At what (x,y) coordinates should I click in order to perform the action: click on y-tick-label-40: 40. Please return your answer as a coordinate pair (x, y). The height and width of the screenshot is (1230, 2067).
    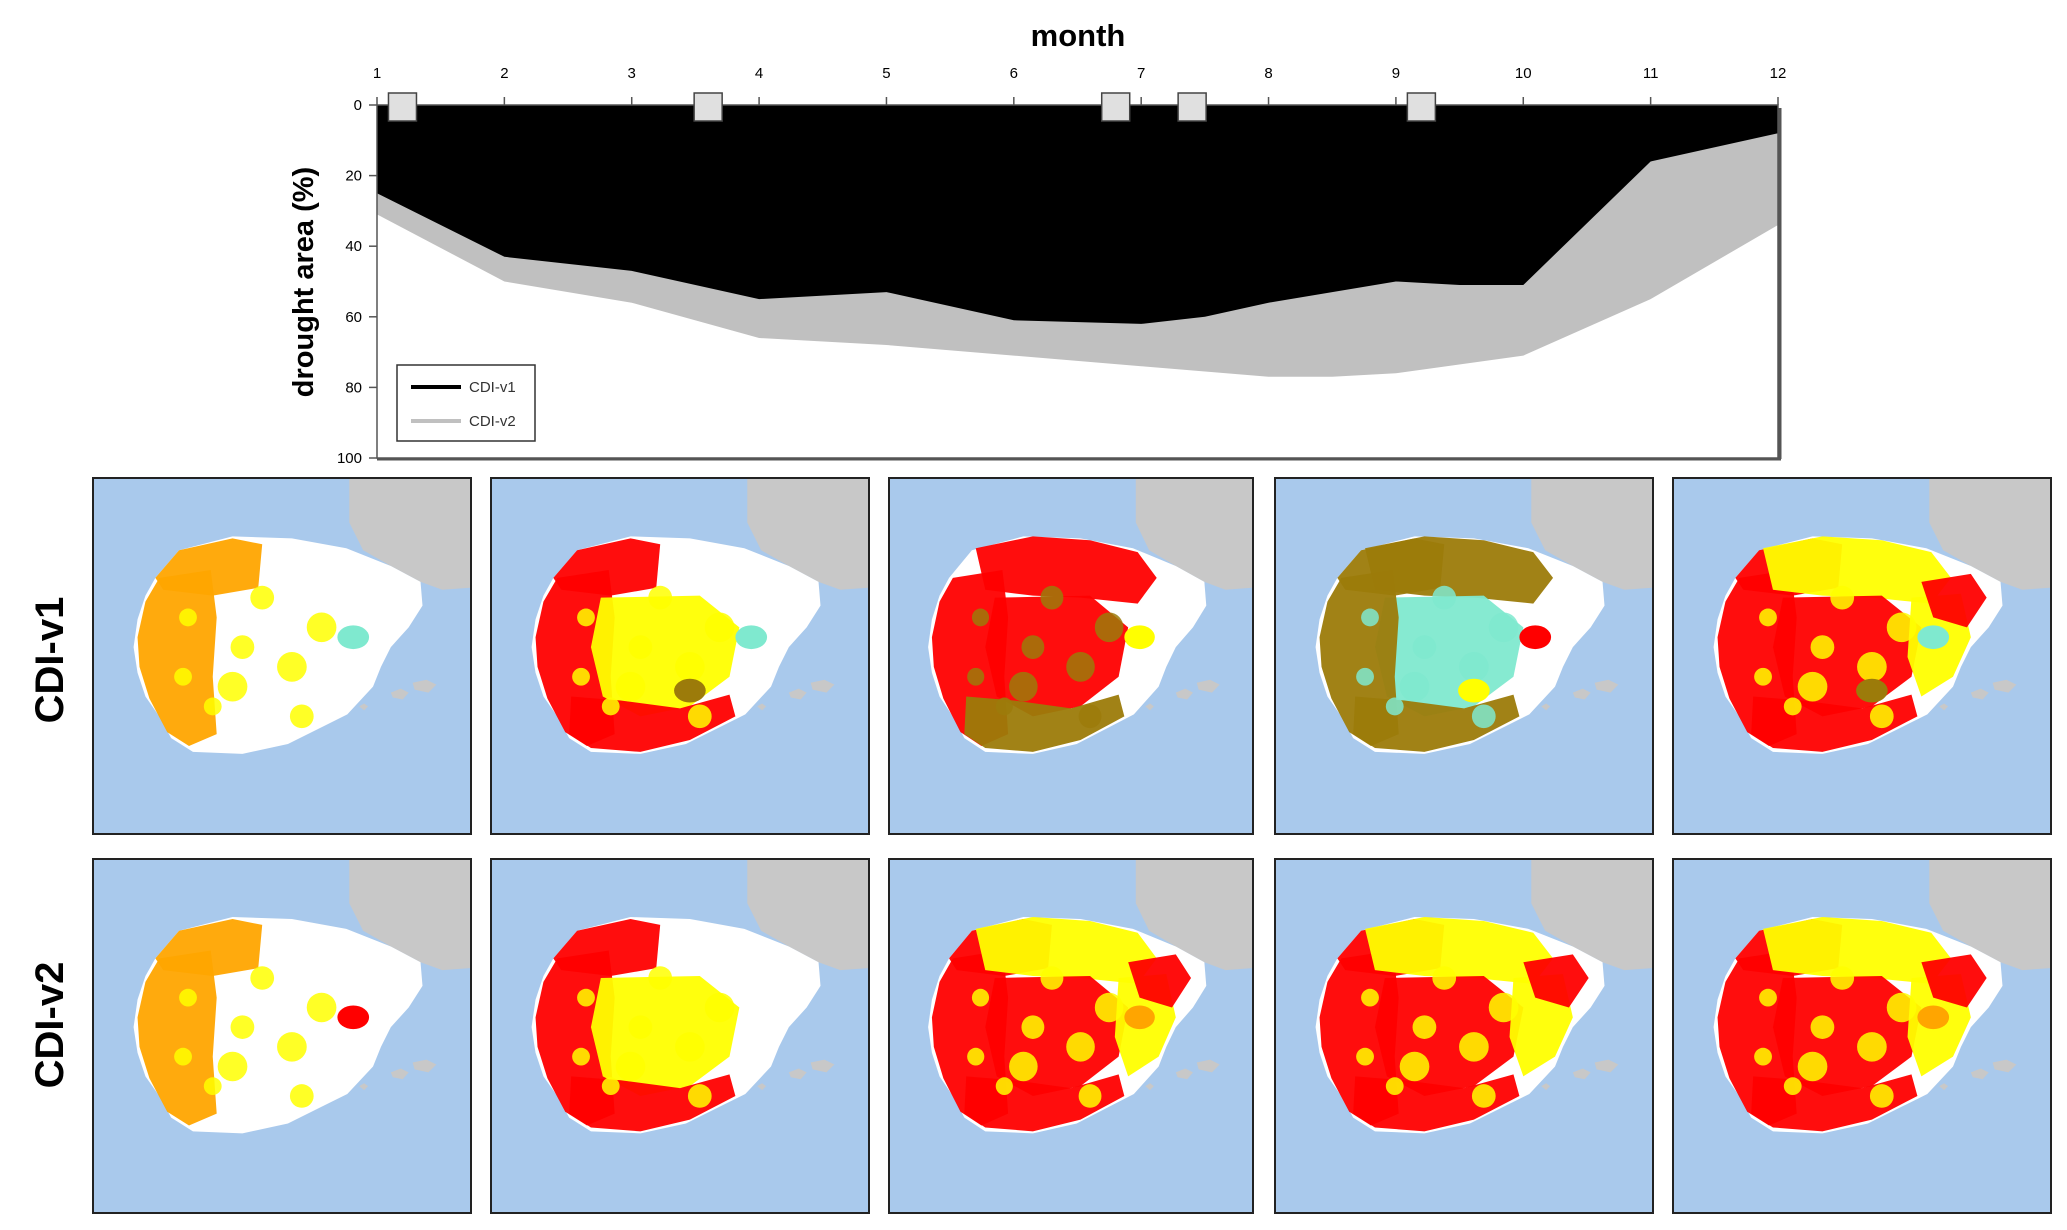
    Looking at the image, I should click on (353, 246).